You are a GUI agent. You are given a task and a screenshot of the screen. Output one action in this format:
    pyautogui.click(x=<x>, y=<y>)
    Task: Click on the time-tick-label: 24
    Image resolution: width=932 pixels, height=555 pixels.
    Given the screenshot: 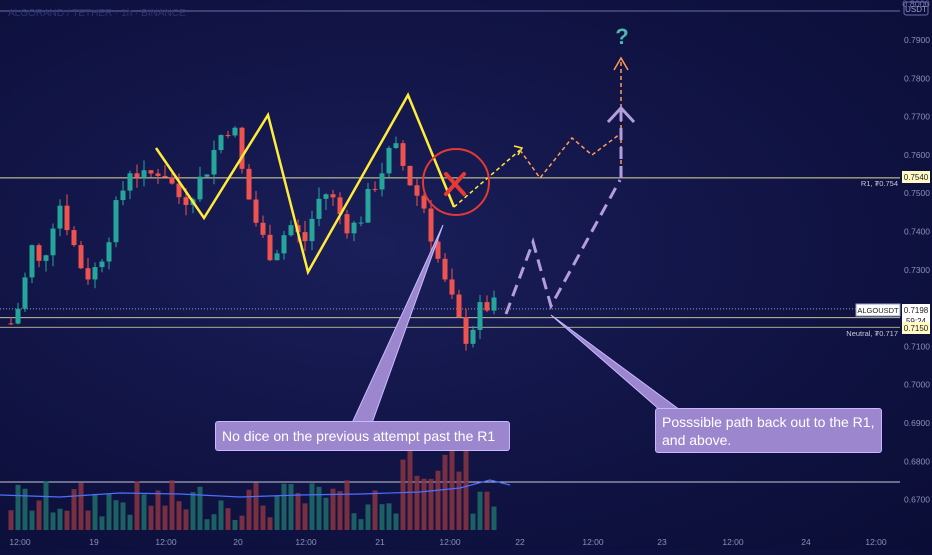 What is the action you would take?
    pyautogui.click(x=806, y=542)
    